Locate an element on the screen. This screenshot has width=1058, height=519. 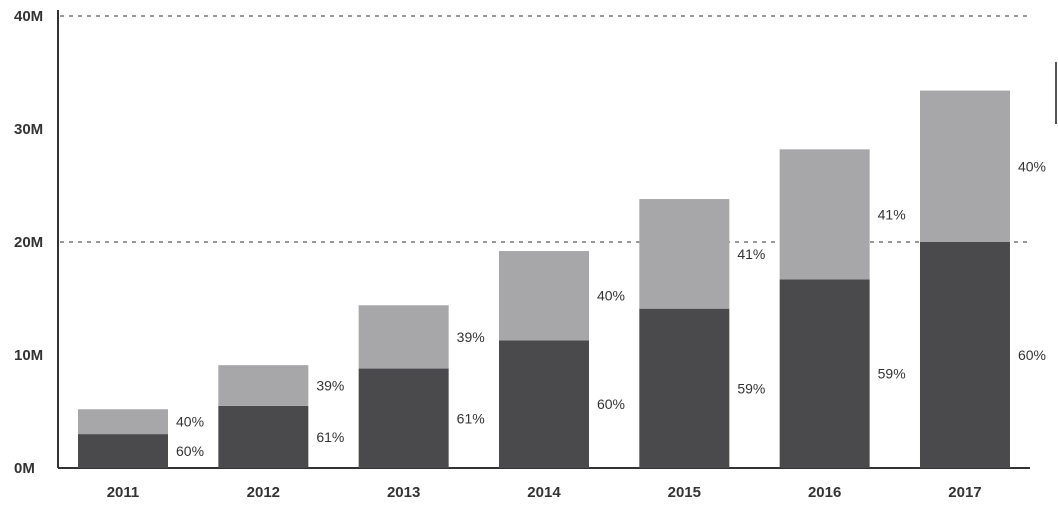
y-tick-label: 30M is located at coordinates (28, 129).